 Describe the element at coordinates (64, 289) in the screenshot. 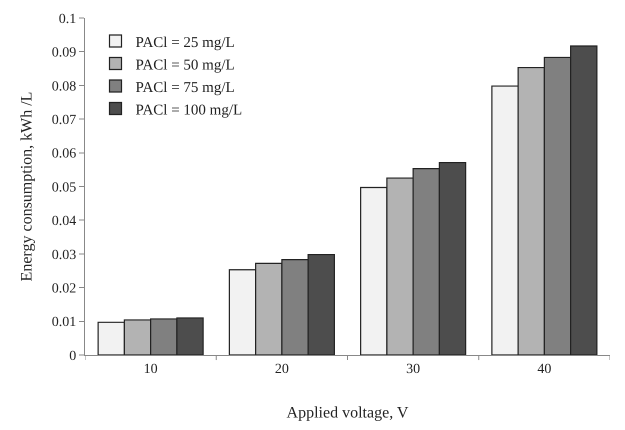

I see `y-tick-label: 0.02` at that location.